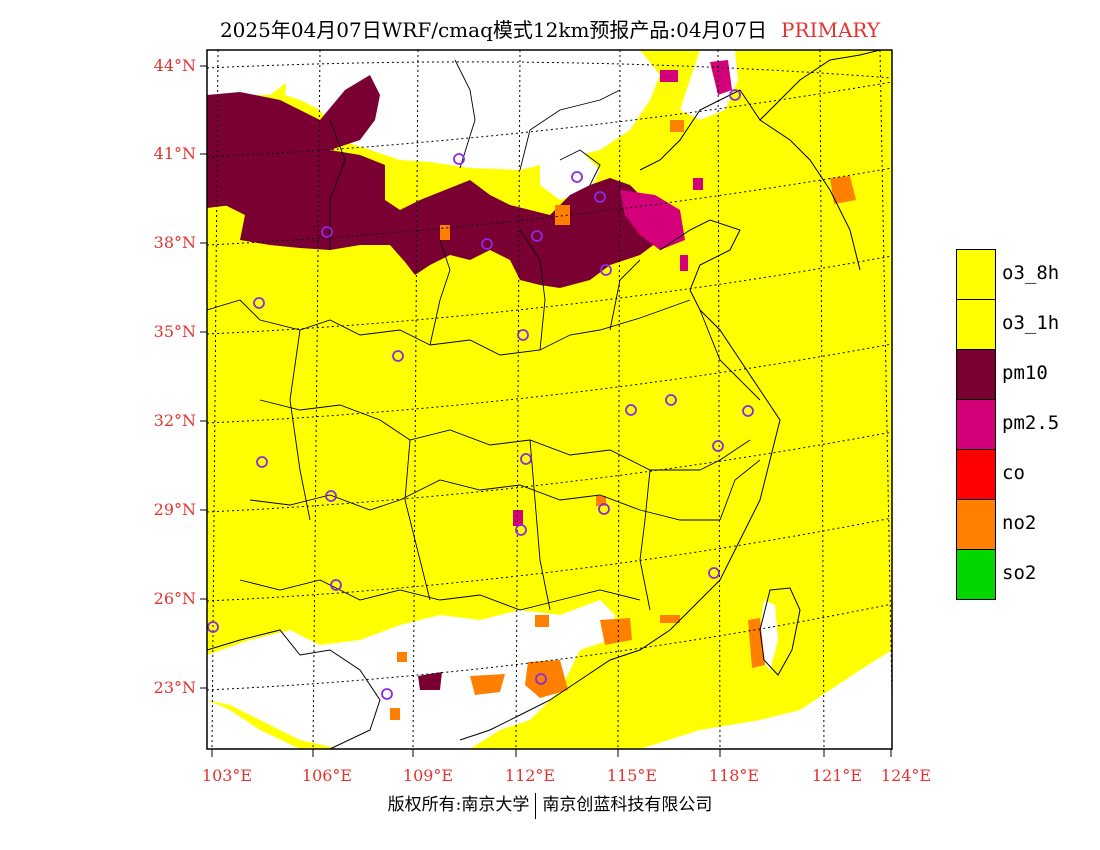 The height and width of the screenshot is (850, 1100). Describe the element at coordinates (734, 775) in the screenshot. I see `lon-label-118e: 118°E` at that location.